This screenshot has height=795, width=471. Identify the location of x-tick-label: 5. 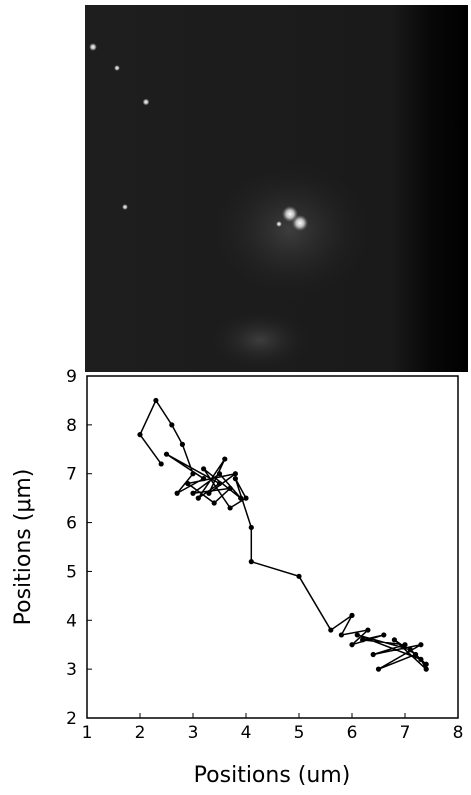
(299, 733).